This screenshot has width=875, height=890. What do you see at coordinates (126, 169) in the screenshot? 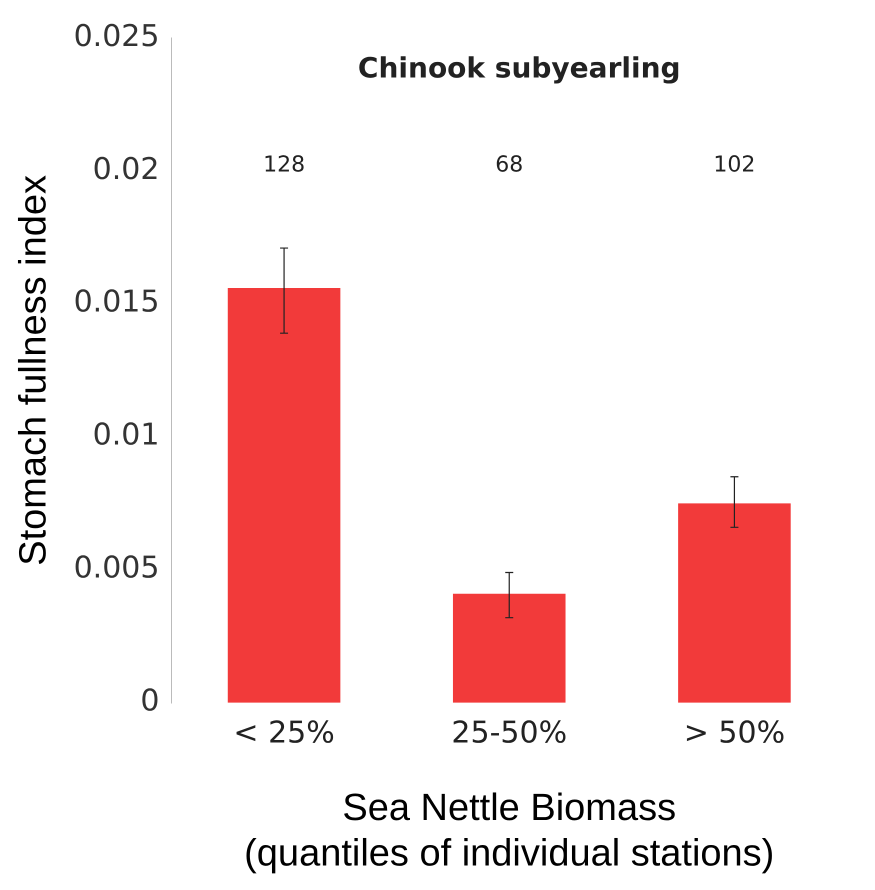
I see `y-tick-label: 0.02` at bounding box center [126, 169].